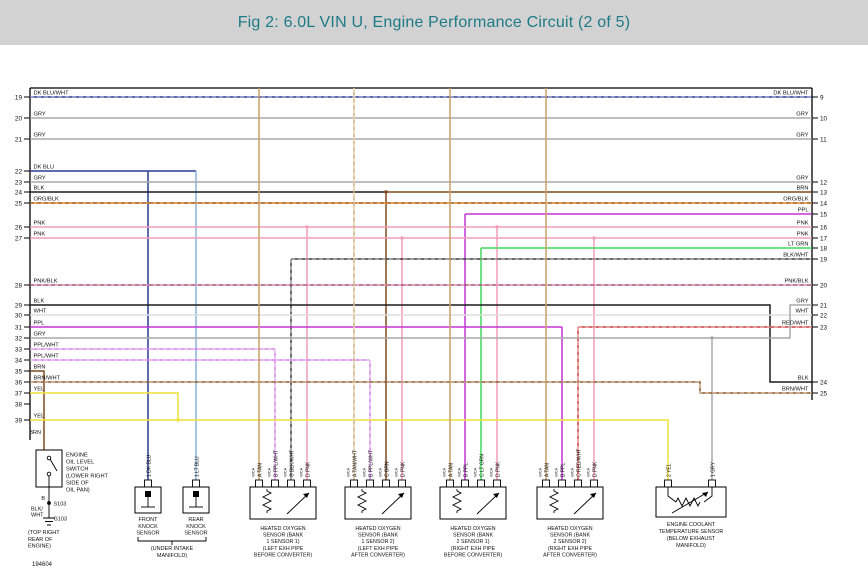 Image resolution: width=868 pixels, height=587 pixels. What do you see at coordinates (47, 378) in the screenshot?
I see `pin-wire-label-left: BRN/WHT` at bounding box center [47, 378].